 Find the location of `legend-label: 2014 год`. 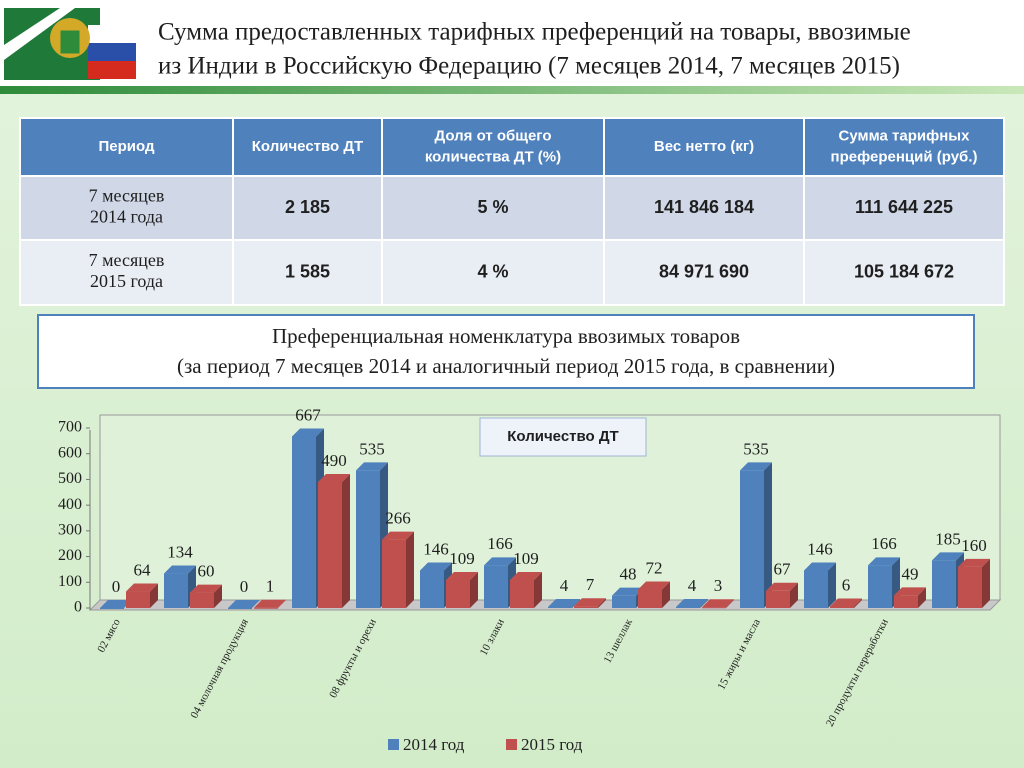

legend-label: 2014 год is located at coordinates (434, 744).